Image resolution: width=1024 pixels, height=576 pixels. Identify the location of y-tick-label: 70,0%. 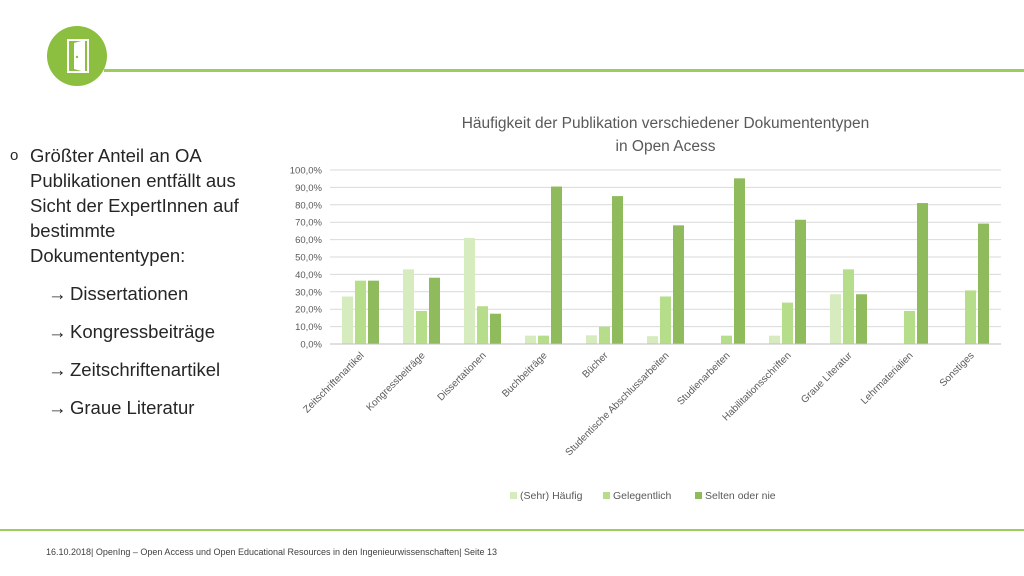
(308, 223).